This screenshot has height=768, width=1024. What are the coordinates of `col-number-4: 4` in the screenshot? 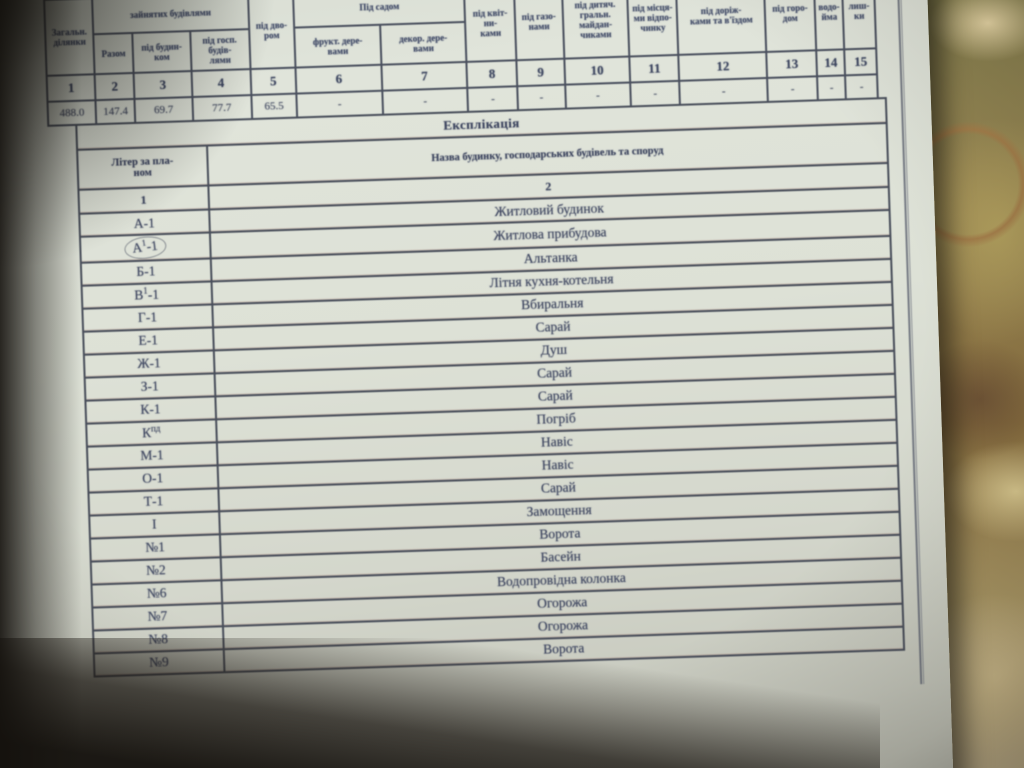 It's located at (221, 83).